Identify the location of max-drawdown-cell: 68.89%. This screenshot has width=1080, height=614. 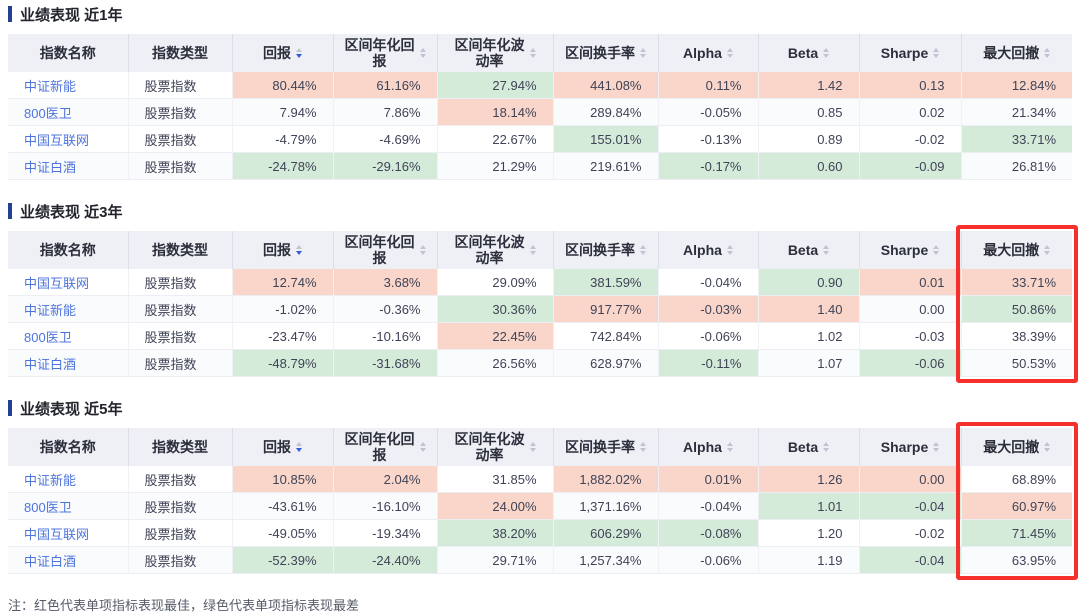
(1016, 479).